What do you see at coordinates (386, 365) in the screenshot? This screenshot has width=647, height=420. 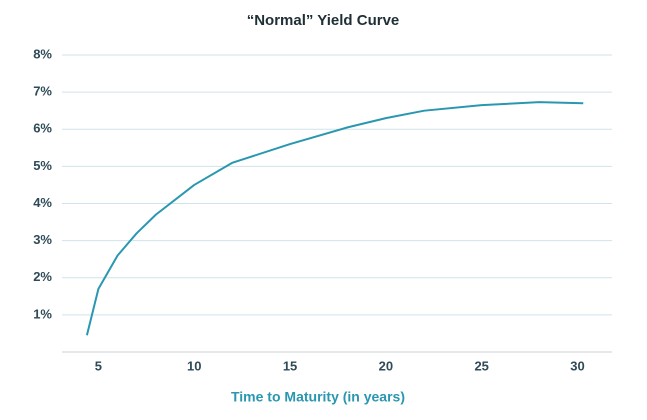 I see `x-tick-label: 20` at bounding box center [386, 365].